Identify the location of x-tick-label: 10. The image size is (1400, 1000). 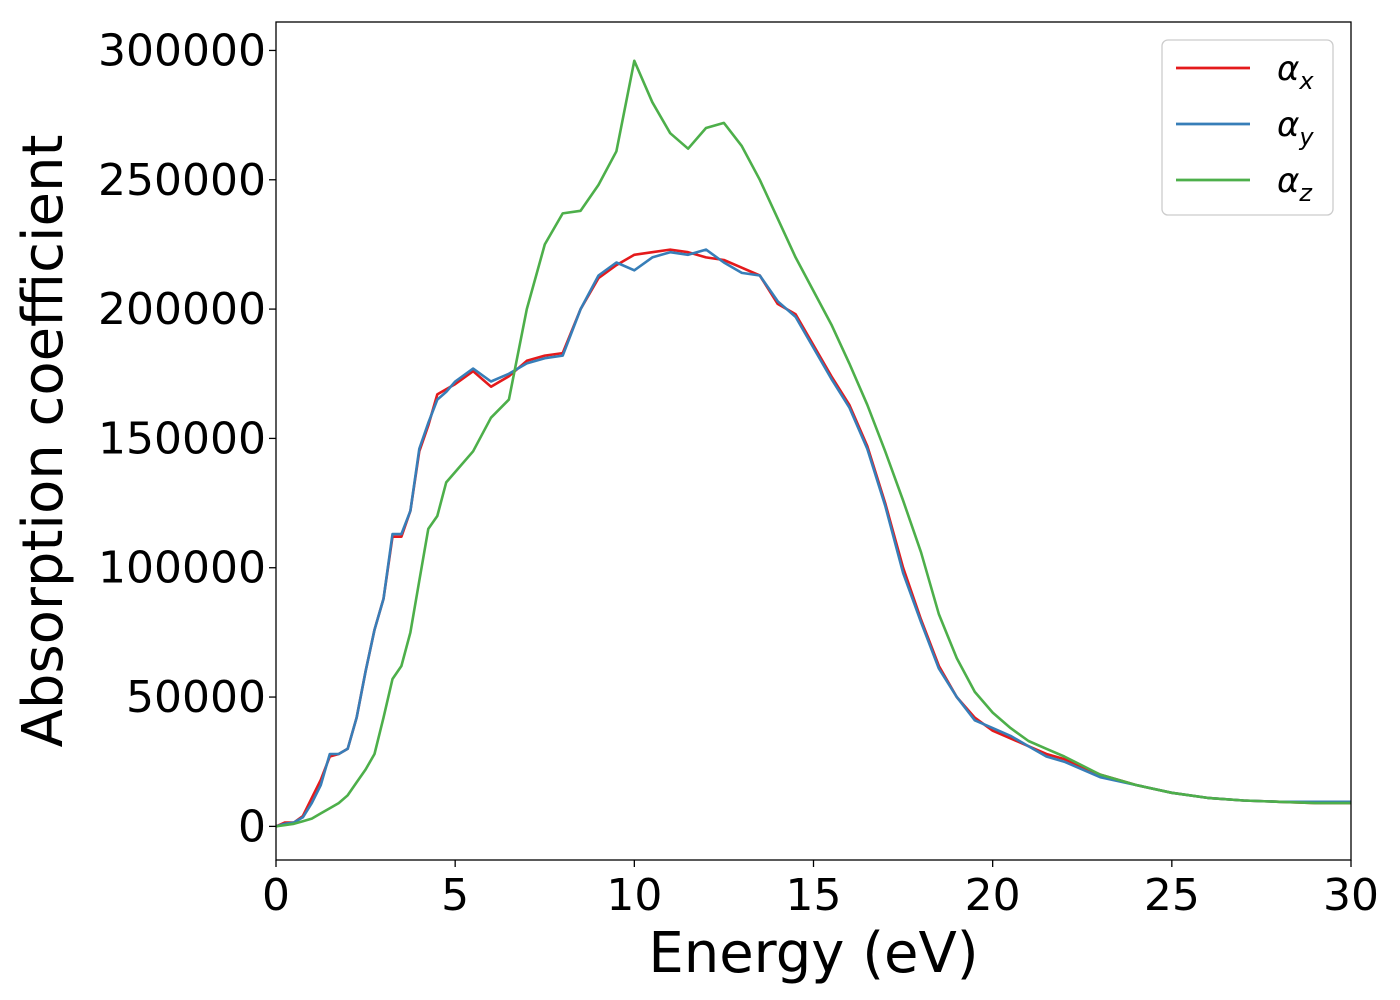
(634, 895).